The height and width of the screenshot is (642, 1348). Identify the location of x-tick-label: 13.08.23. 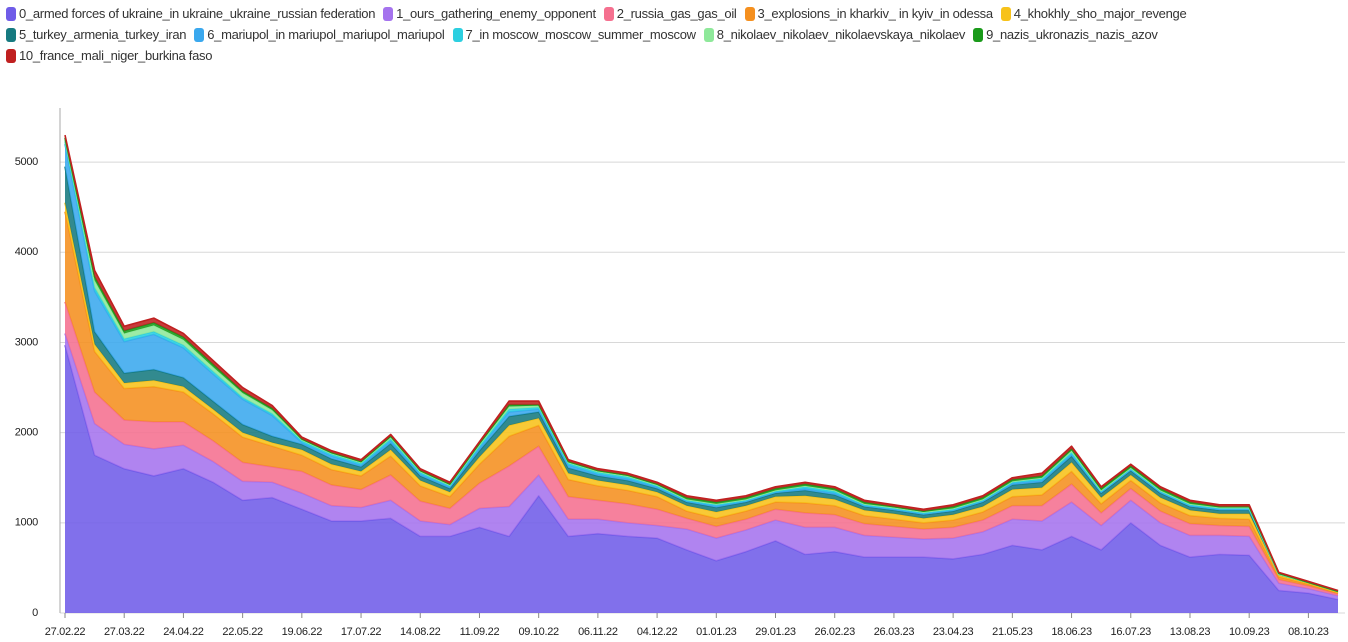
(1190, 632).